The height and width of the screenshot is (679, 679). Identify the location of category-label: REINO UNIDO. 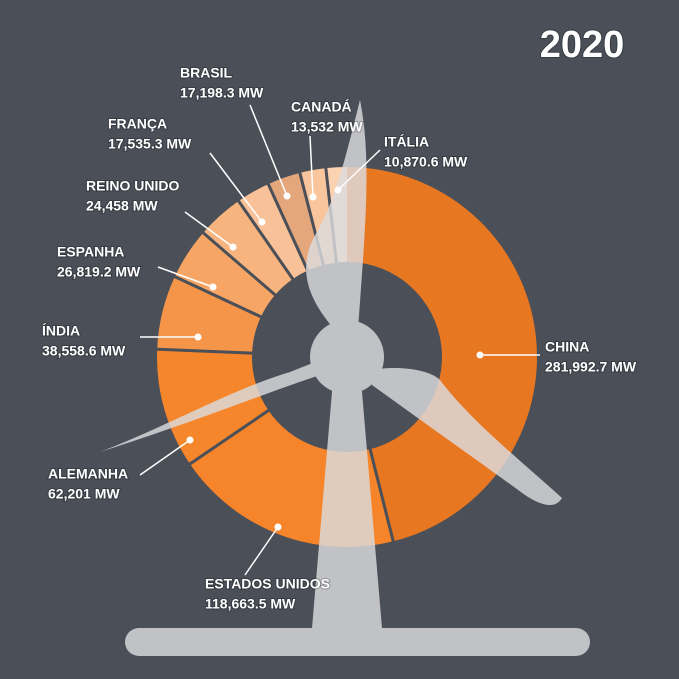
(132, 186).